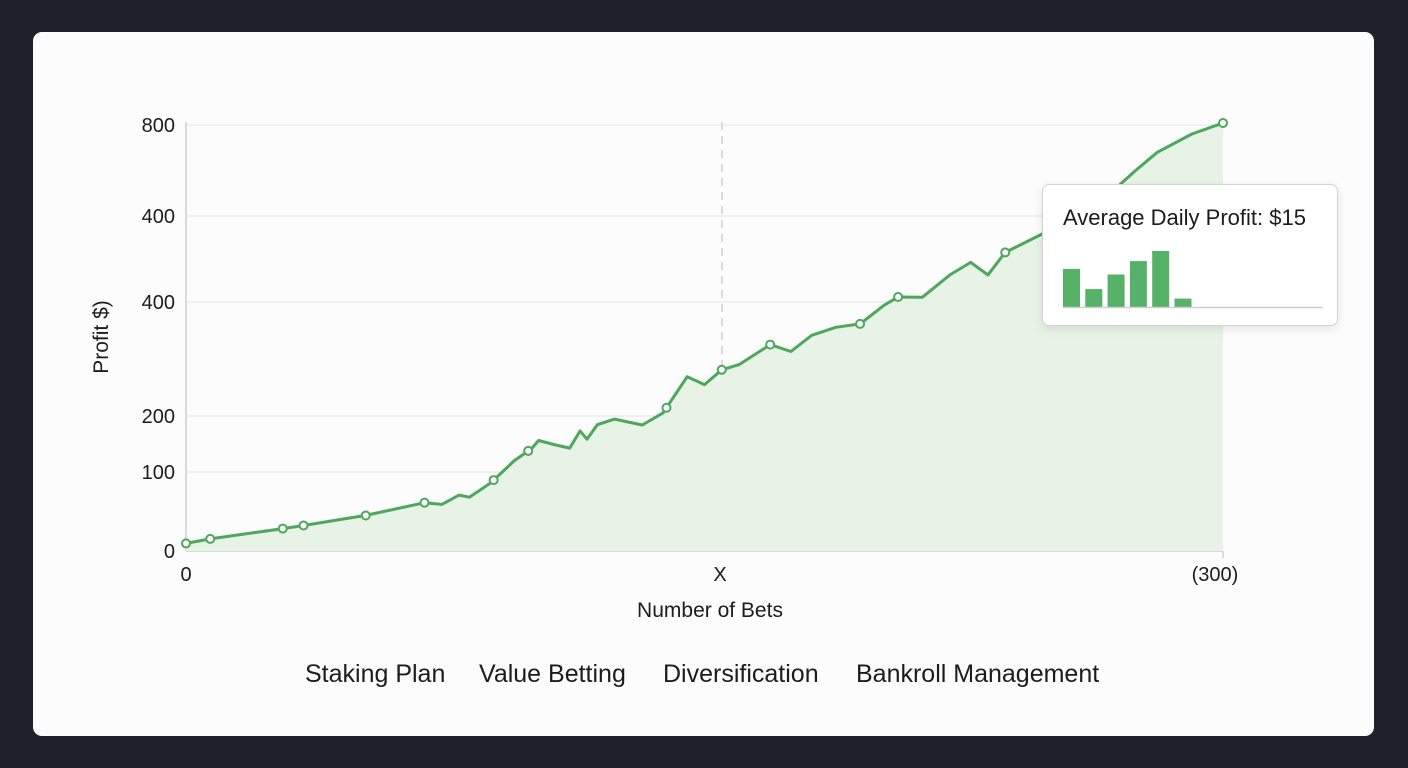  What do you see at coordinates (158, 473) in the screenshot?
I see `y-tick-label: 100` at bounding box center [158, 473].